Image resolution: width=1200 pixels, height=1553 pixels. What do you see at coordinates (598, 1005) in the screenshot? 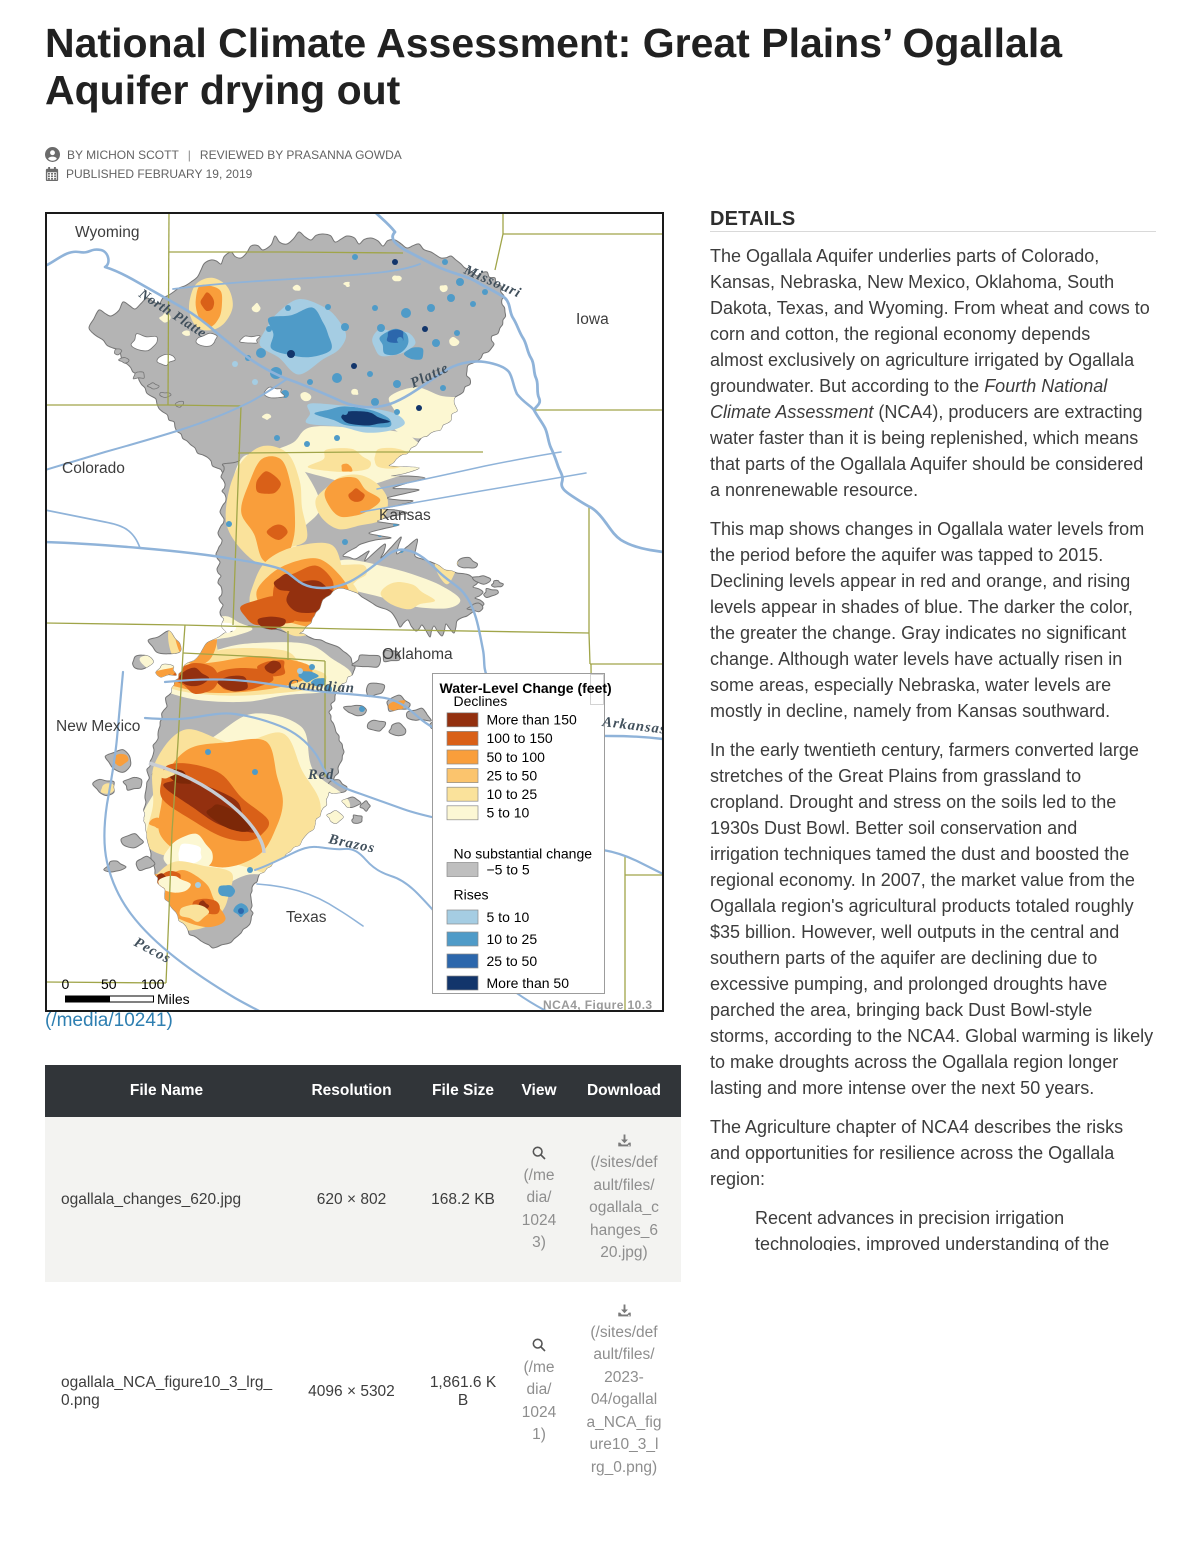
I see `svg-text: NCA4, Figure 10.3` at bounding box center [598, 1005].